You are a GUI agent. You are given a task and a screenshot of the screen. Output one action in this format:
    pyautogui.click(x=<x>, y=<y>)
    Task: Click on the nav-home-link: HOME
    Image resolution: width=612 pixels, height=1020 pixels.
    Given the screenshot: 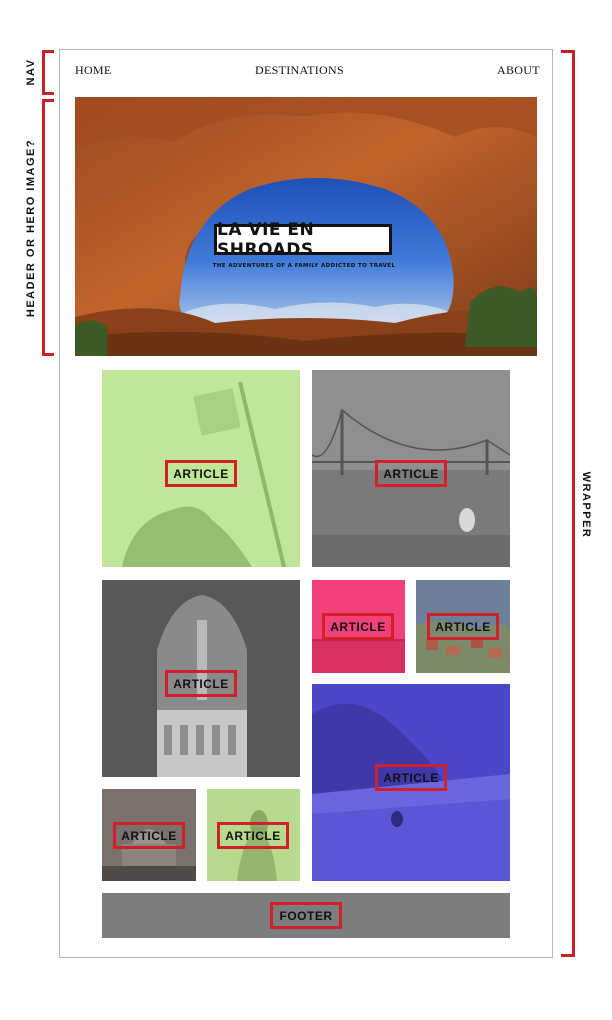 What is the action you would take?
    pyautogui.click(x=93, y=70)
    